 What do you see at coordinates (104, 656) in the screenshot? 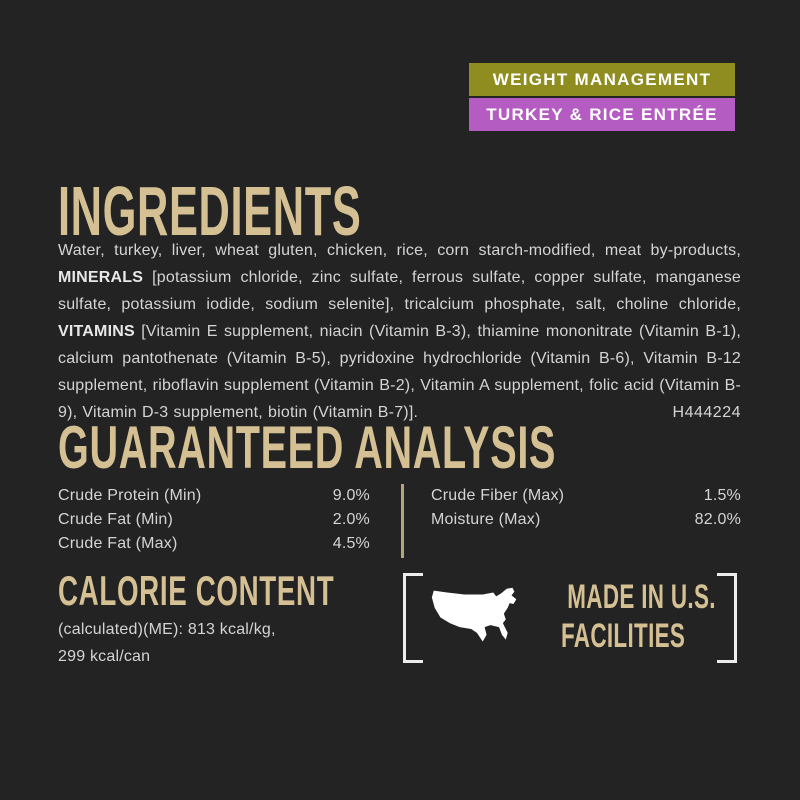
I see `calorie-line-2: 299 kcal/can` at bounding box center [104, 656].